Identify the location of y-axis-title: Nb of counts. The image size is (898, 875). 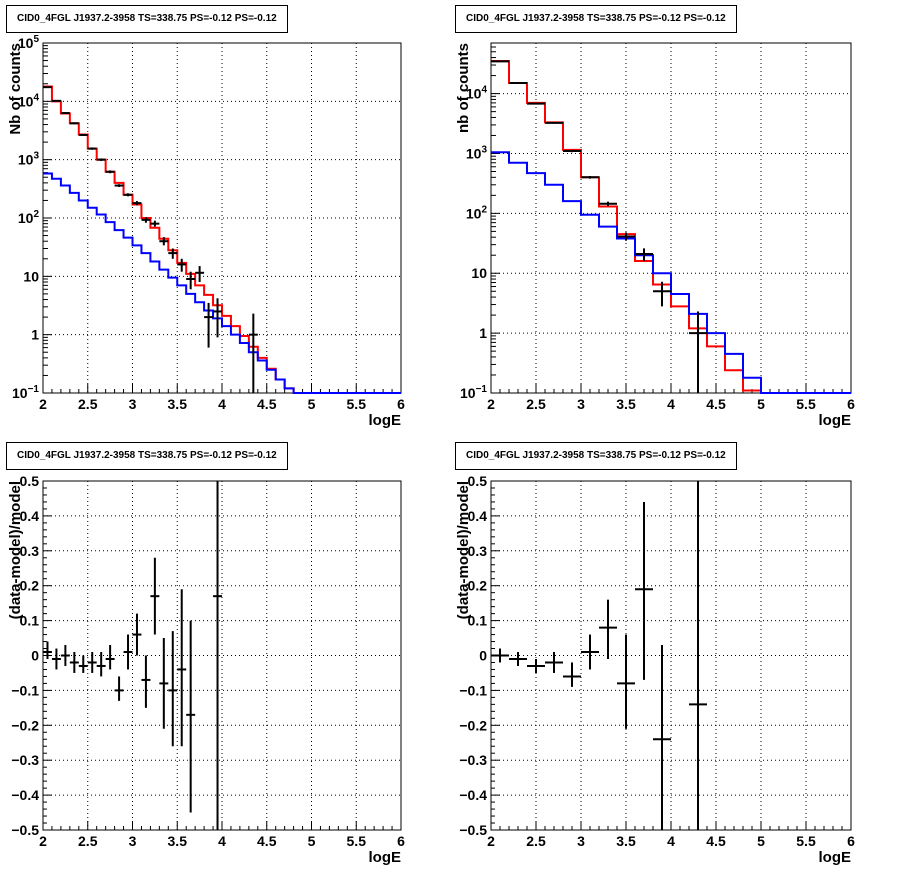
(15, 89).